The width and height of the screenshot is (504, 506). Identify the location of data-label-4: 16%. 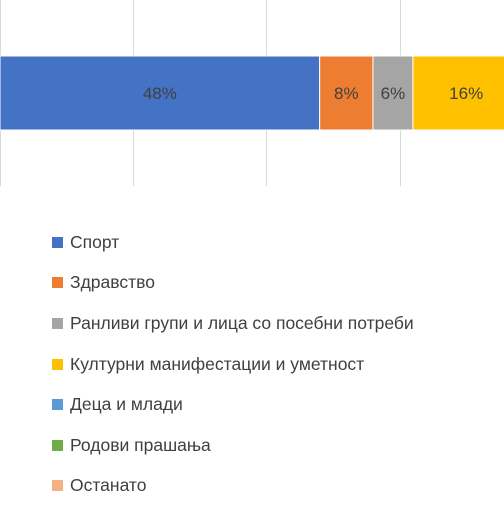
(466, 93).